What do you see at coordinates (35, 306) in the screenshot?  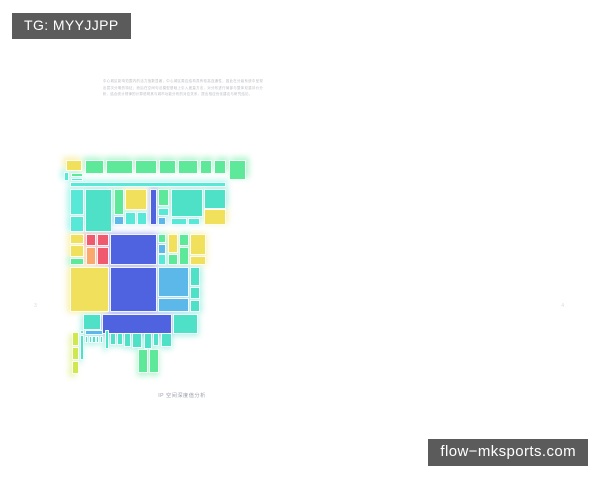 I see `page-number-left: 3` at bounding box center [35, 306].